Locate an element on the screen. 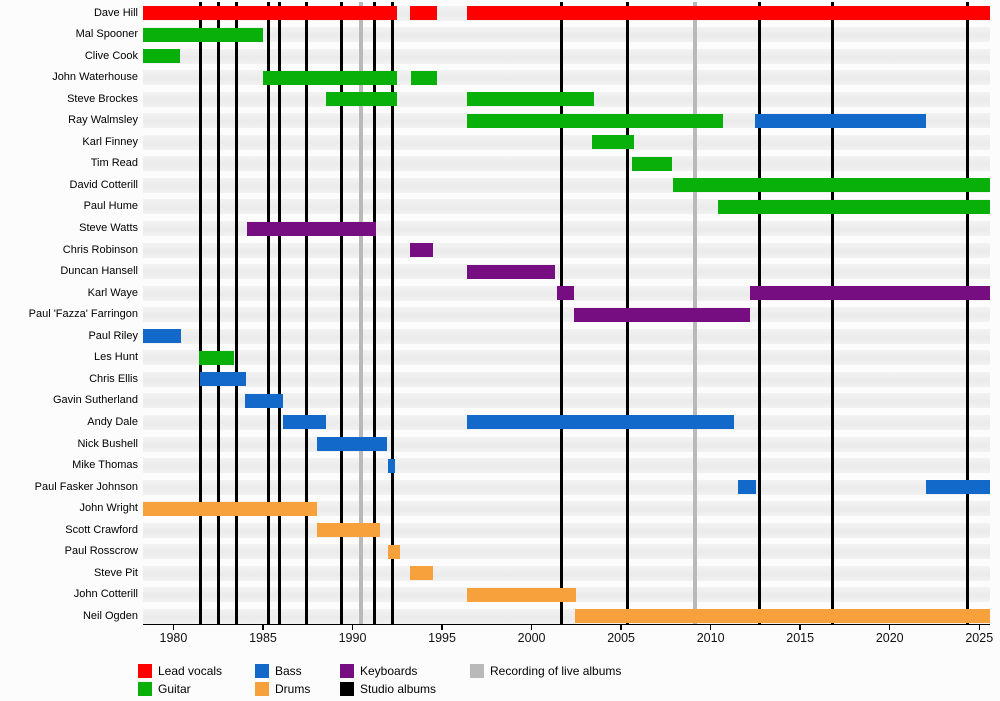  member-label: Neil Ogden is located at coordinates (110, 615).